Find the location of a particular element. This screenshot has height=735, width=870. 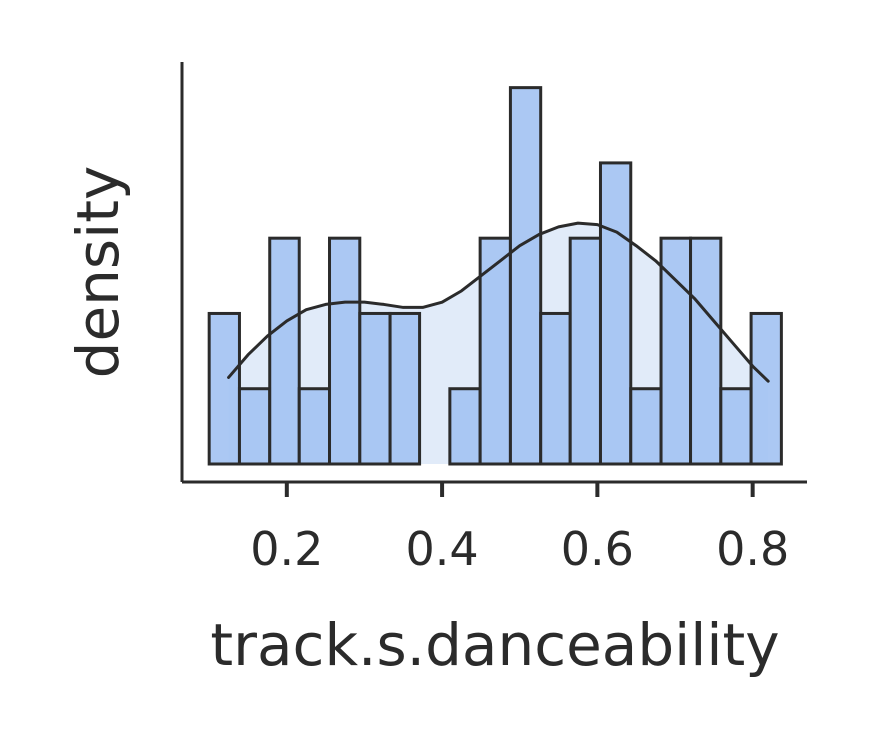

x-tick-label: 0.6 is located at coordinates (597, 549).